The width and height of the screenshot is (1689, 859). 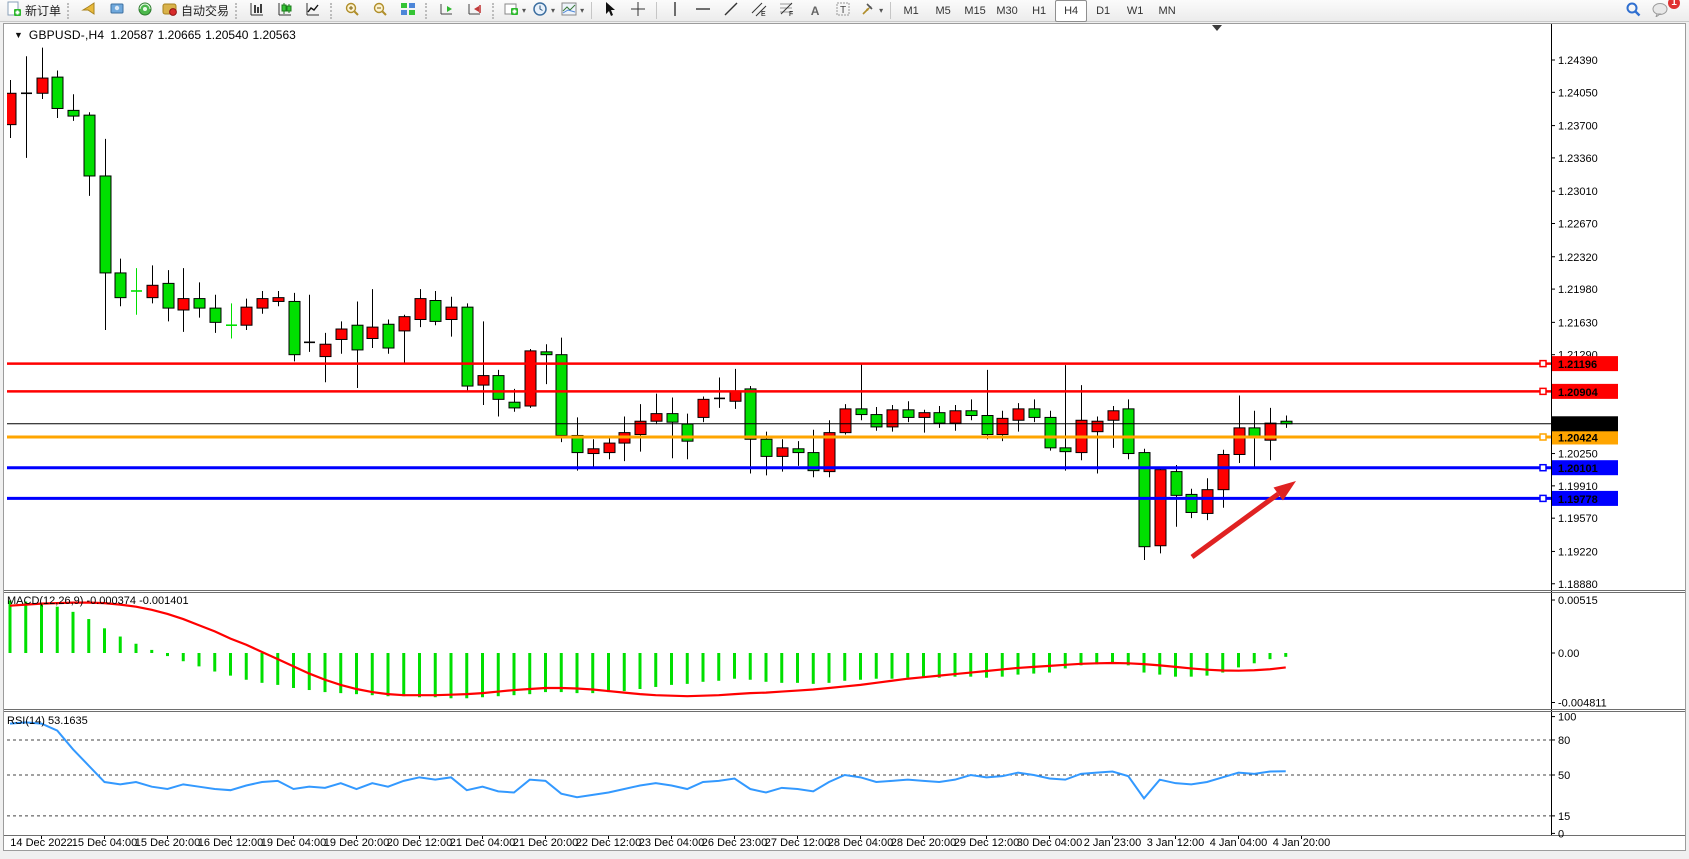 I want to click on crosshair-button, so click(x=638, y=11).